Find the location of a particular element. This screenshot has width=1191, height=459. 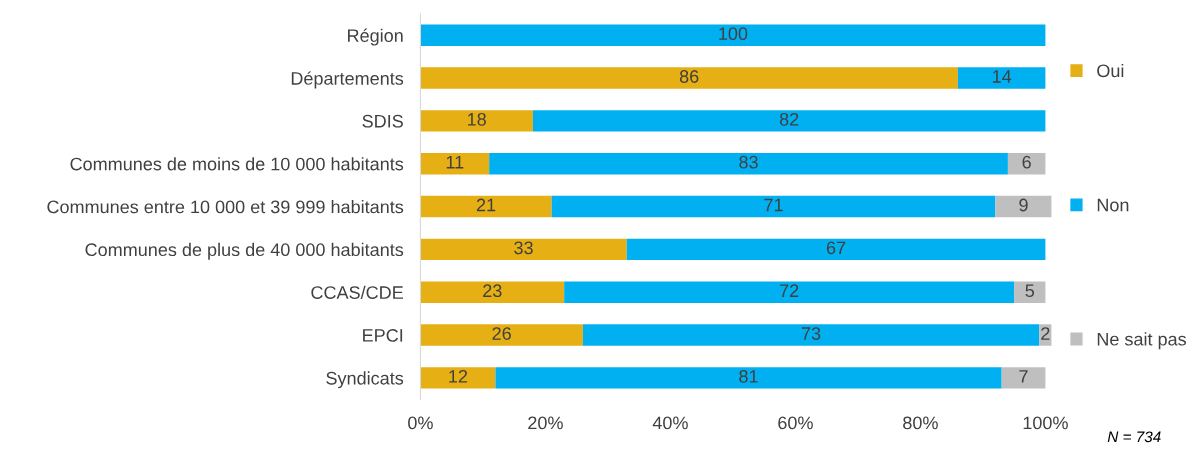

data-label: 82 is located at coordinates (789, 119).